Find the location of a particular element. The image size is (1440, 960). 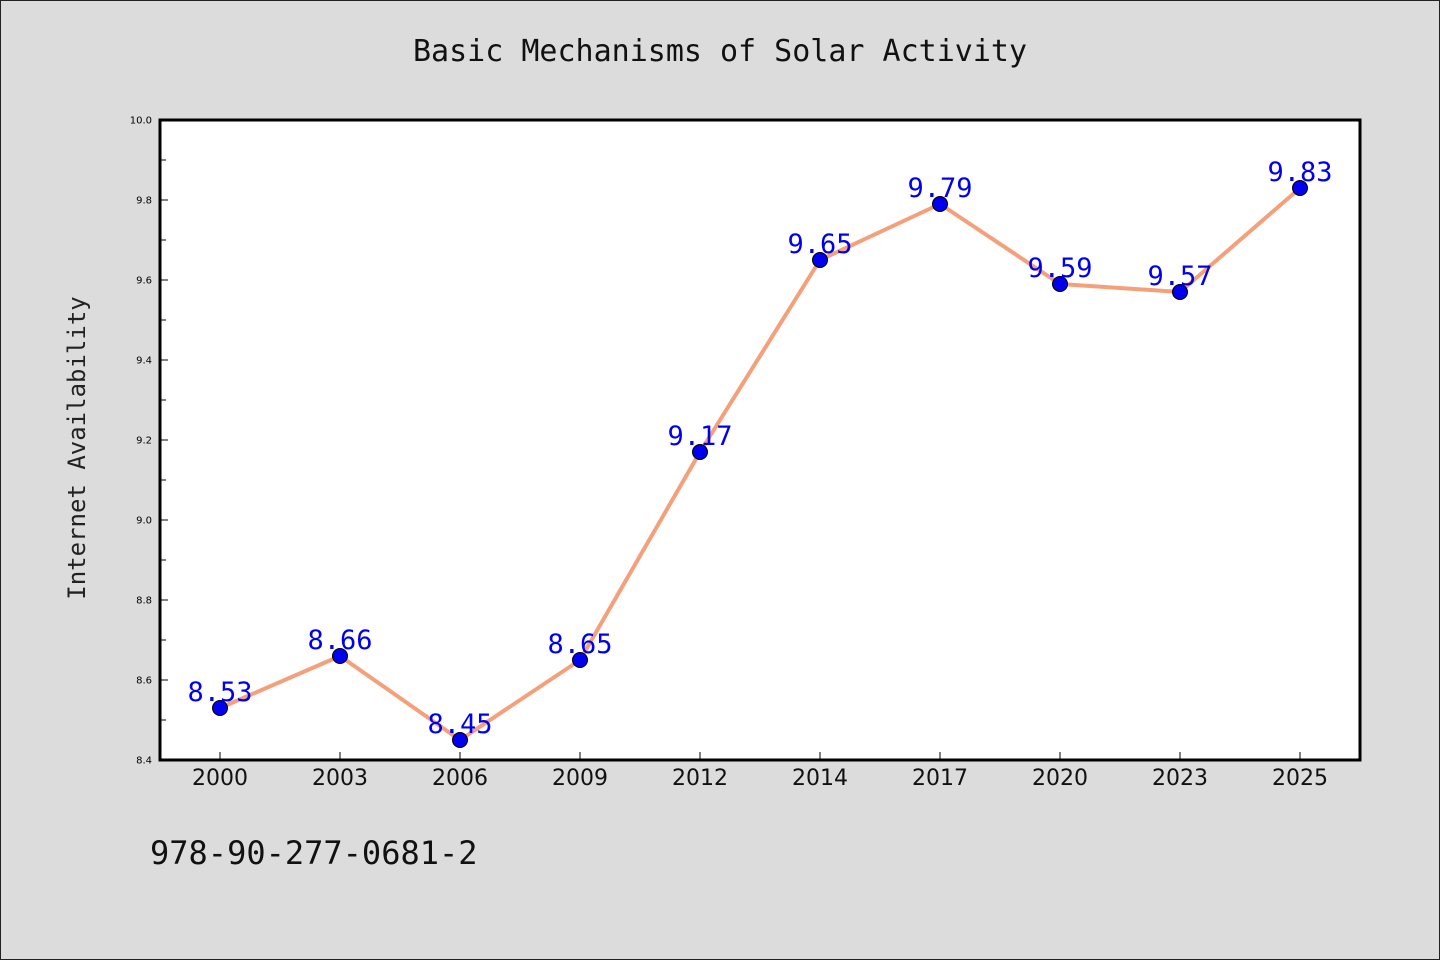

isbn-text: 978-90-277-0681-2 is located at coordinates (314, 853).